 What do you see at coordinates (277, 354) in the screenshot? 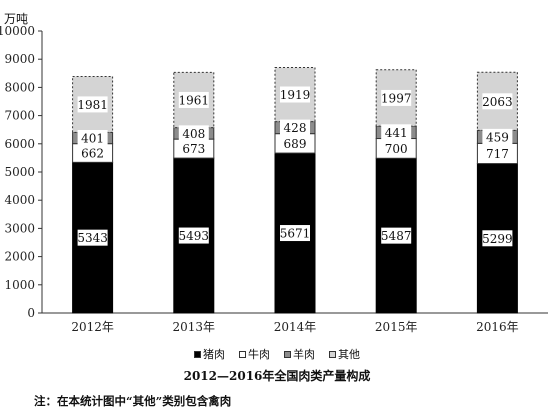
I see `legend: 猪肉 牛肉 羊肉 其他` at bounding box center [277, 354].